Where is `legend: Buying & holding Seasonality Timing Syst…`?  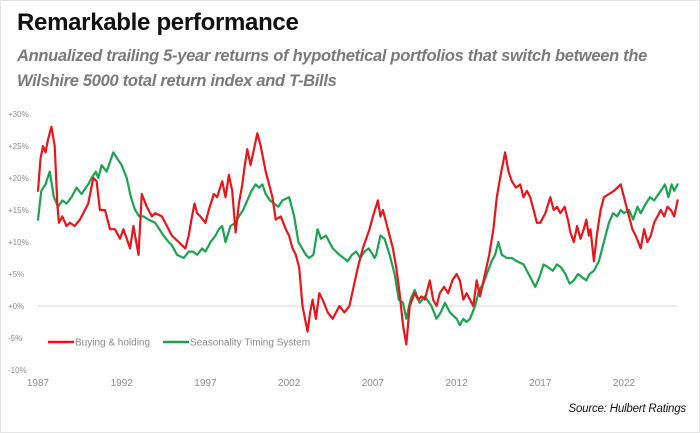
legend: Buying & holding Seasonality Timing Syst… is located at coordinates (179, 343).